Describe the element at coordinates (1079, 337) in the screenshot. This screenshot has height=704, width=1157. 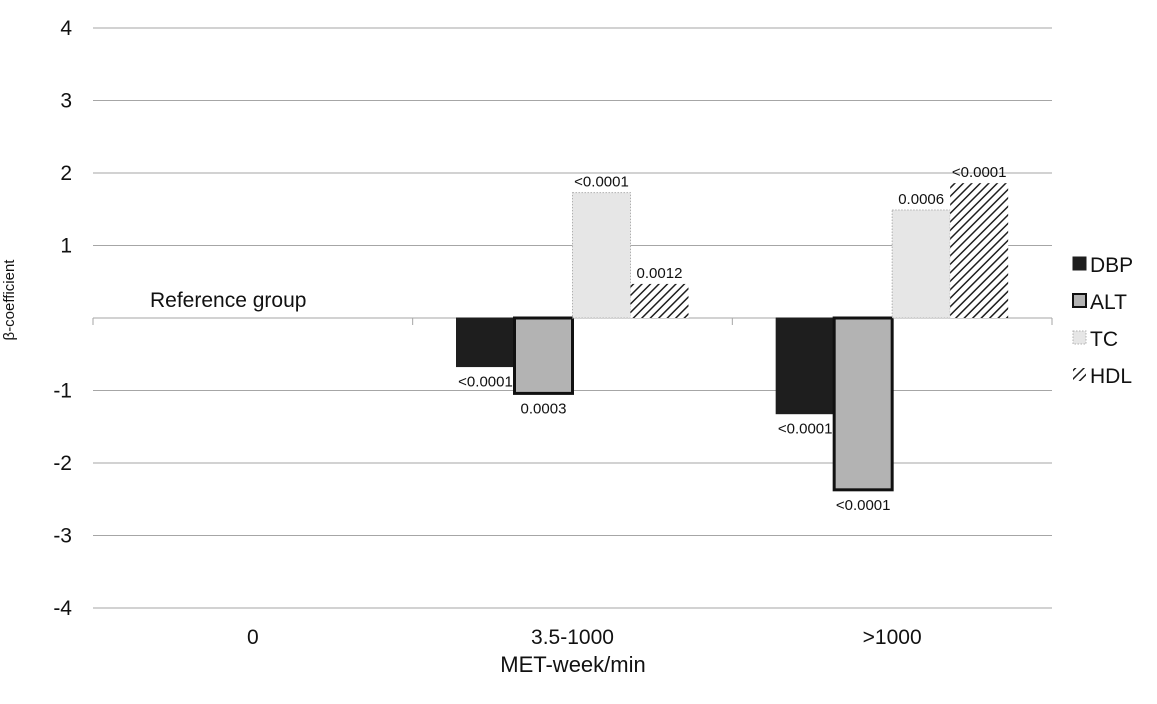
I see `legend-swatch-tc` at that location.